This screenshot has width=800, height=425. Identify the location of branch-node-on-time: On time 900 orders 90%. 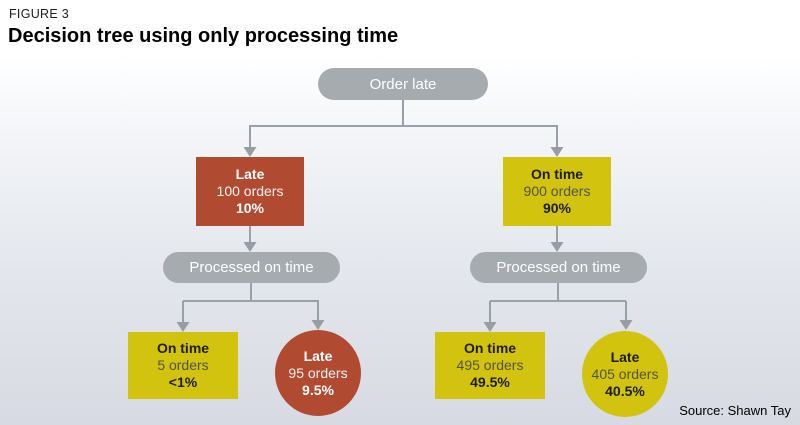
(557, 191).